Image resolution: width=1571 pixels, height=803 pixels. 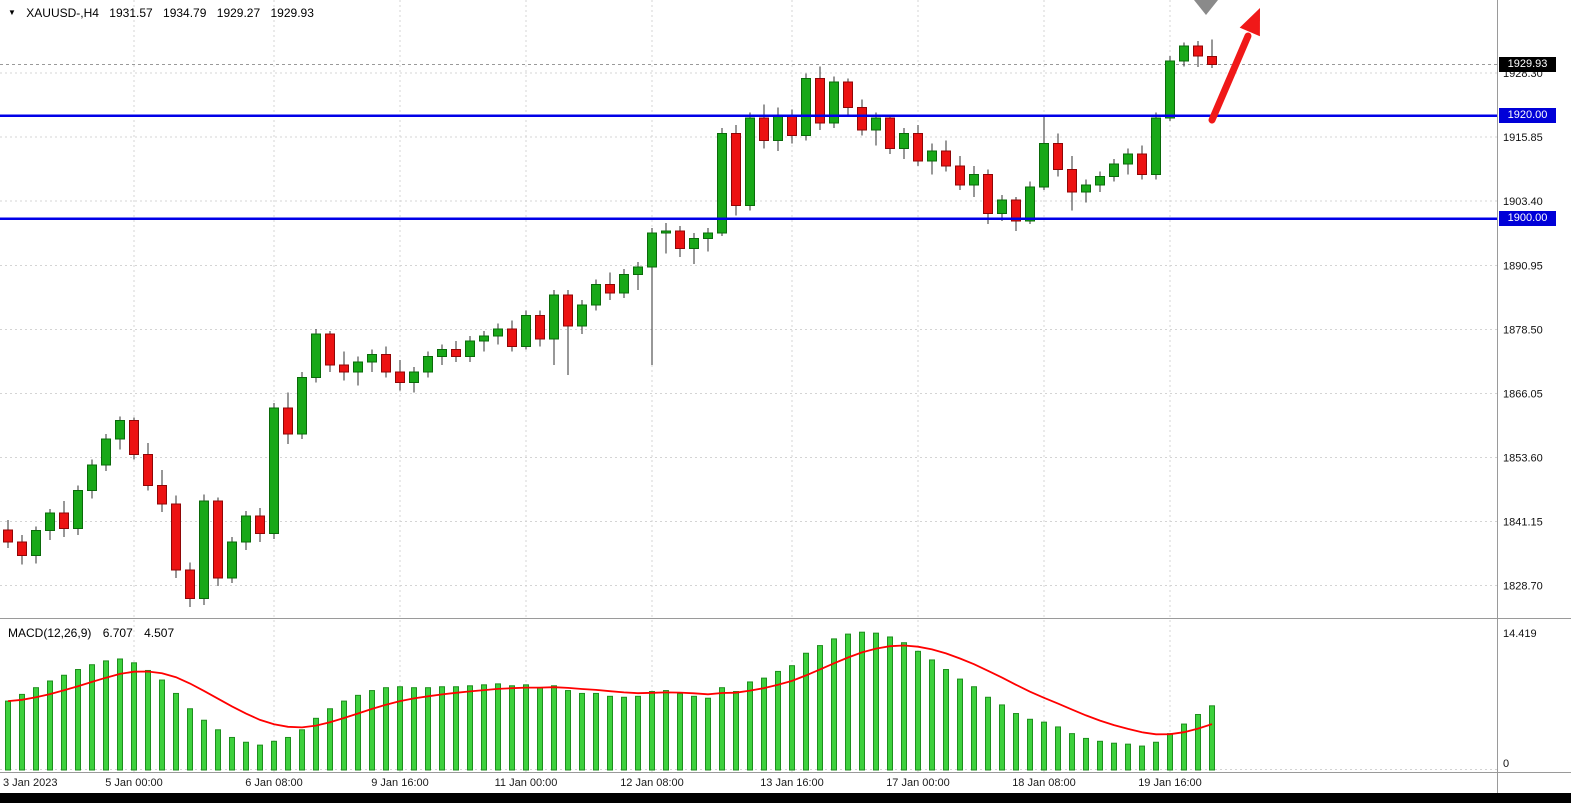 What do you see at coordinates (1527, 219) in the screenshot?
I see `level-price-badge-1900: 1900.00` at bounding box center [1527, 219].